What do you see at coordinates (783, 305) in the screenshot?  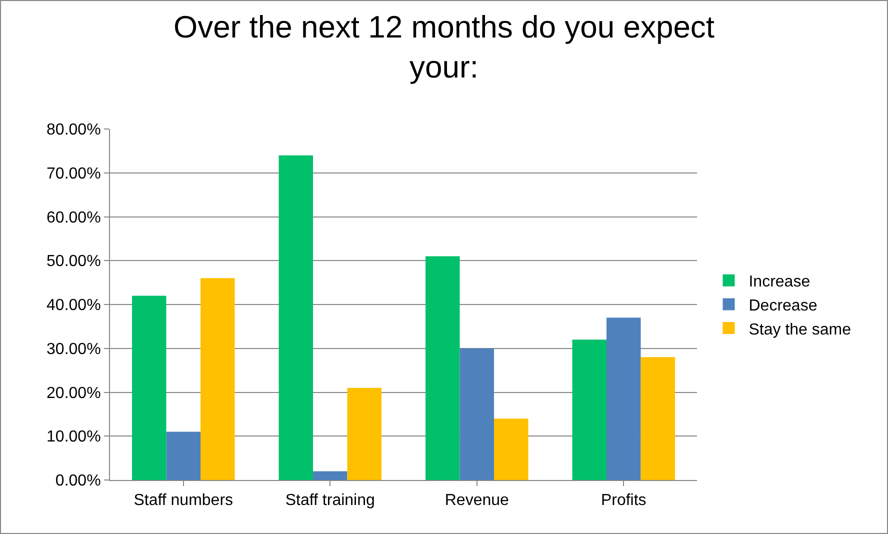 I see `legend-label: Decrease` at bounding box center [783, 305].